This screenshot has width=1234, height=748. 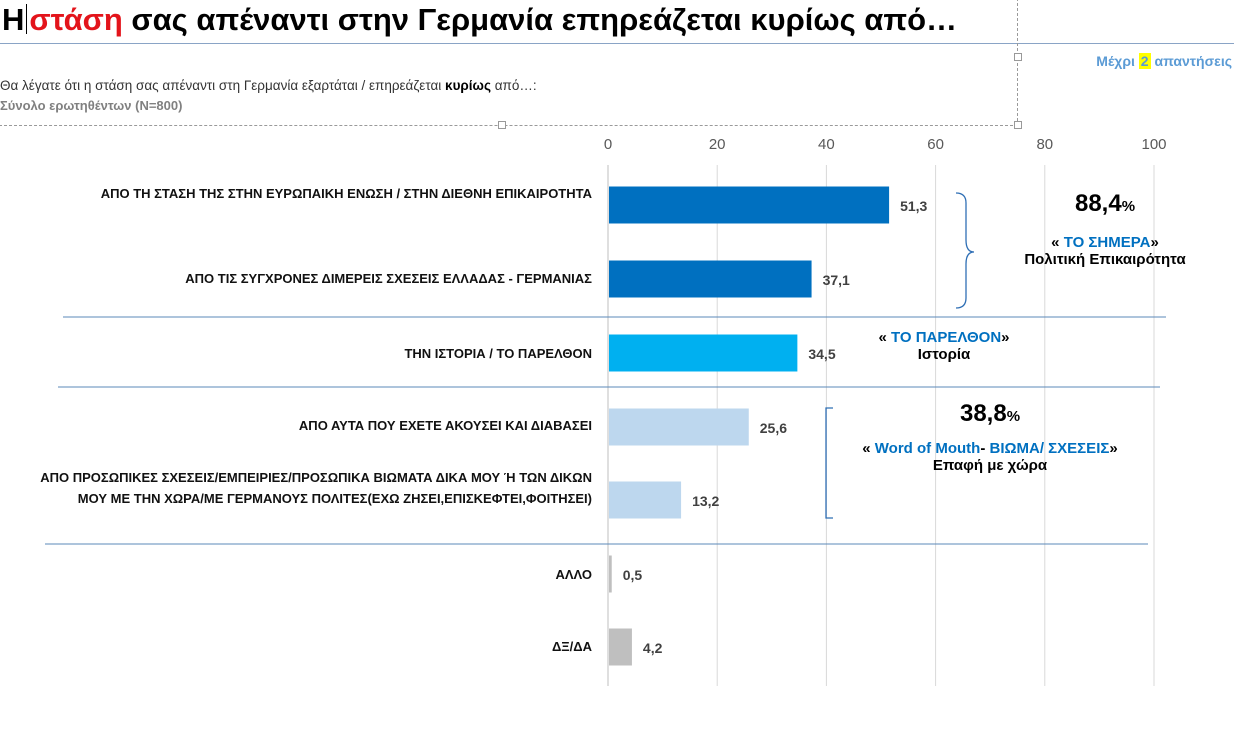 I want to click on x-tick-label: 40, so click(x=826, y=144).